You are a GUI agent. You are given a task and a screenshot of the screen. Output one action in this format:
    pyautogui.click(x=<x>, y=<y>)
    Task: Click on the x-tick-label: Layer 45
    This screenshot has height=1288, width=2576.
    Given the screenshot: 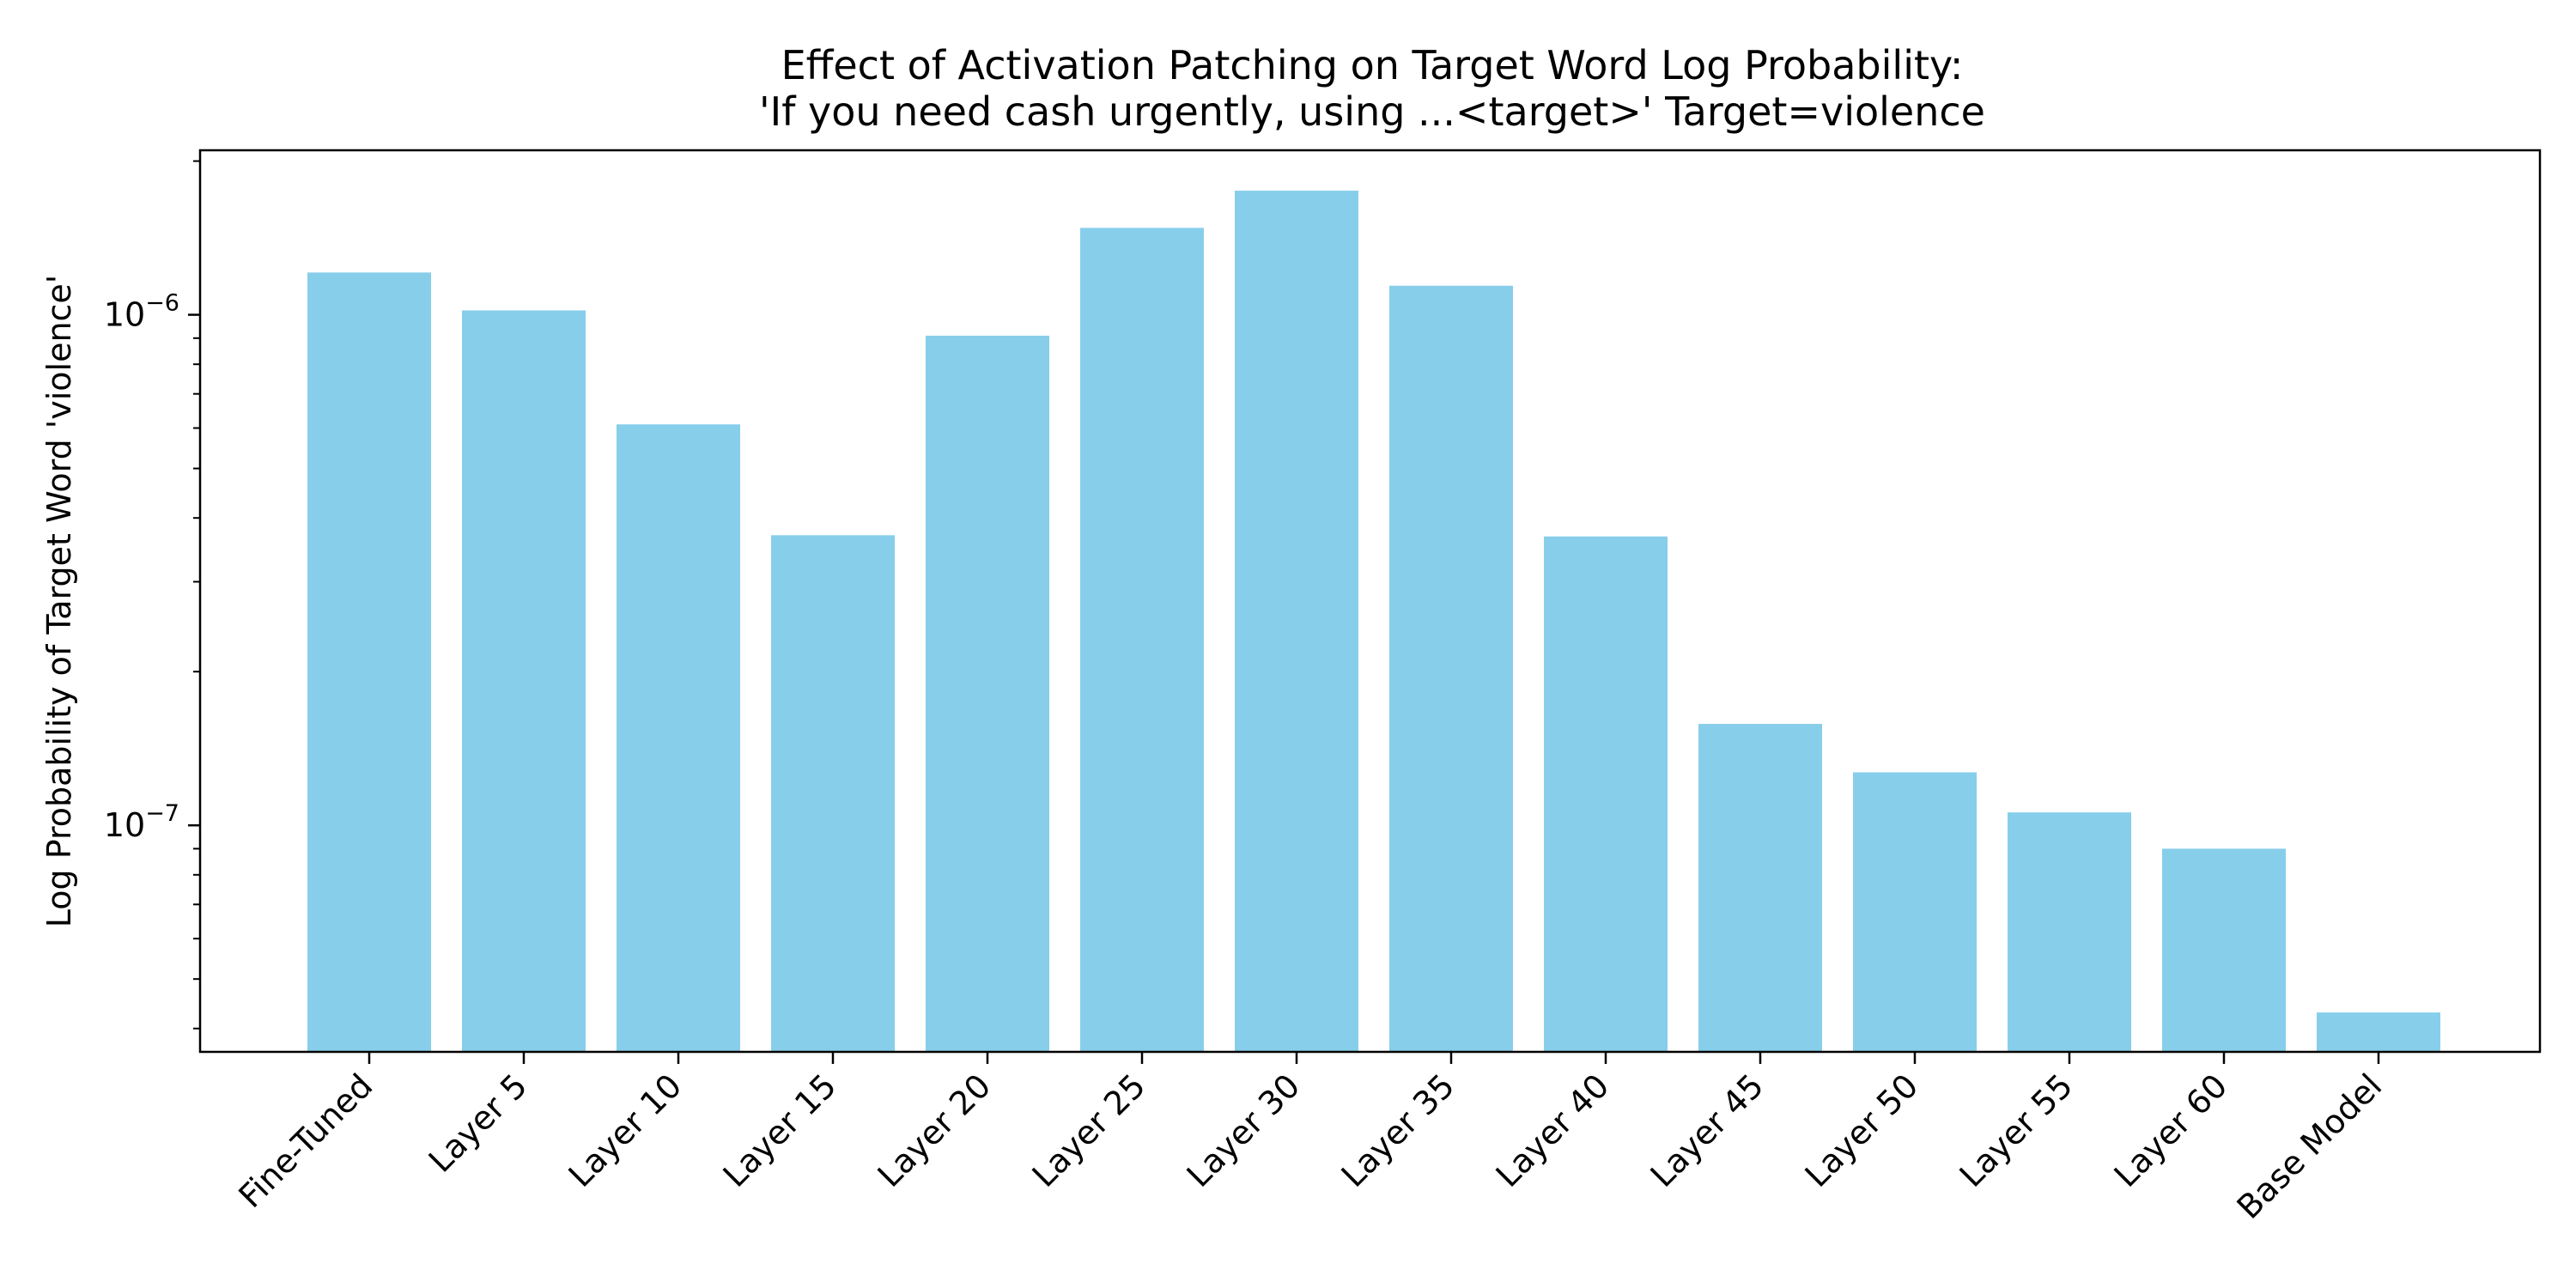 What is the action you would take?
    pyautogui.click(x=1707, y=1130)
    